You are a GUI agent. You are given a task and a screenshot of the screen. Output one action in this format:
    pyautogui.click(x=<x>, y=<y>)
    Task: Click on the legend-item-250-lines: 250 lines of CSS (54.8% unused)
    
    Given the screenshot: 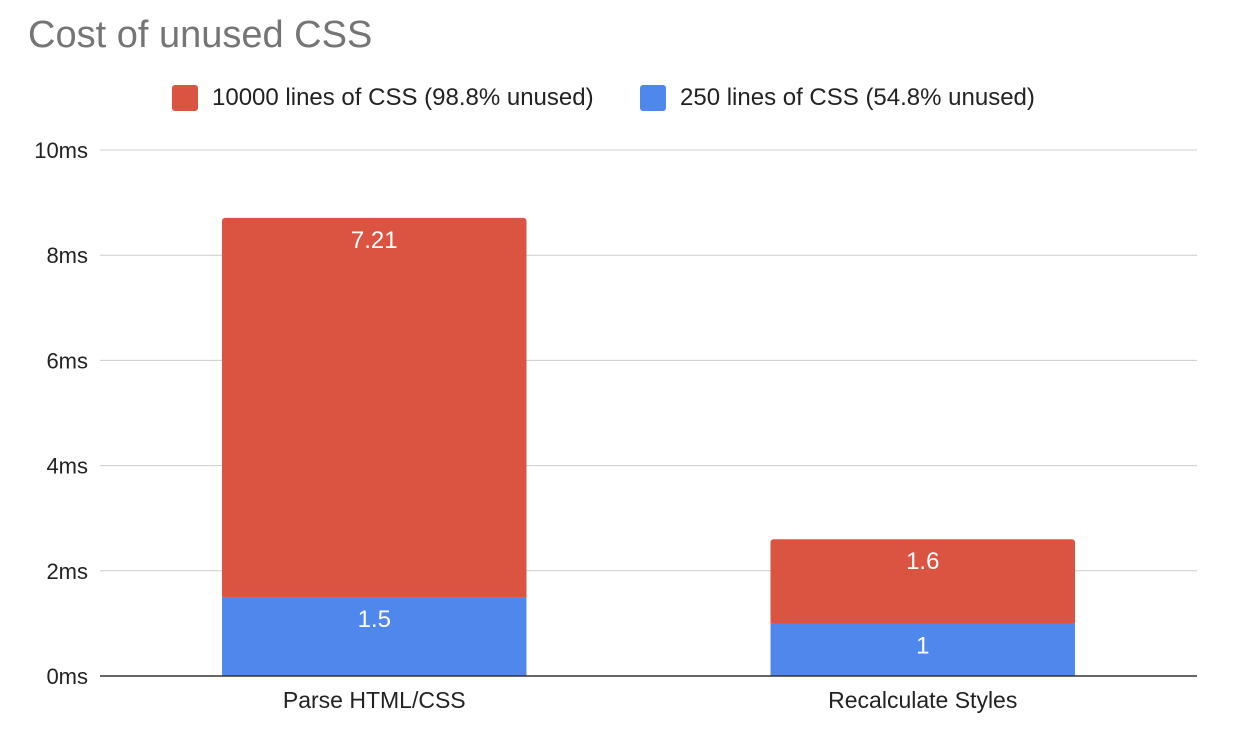 What is the action you would take?
    pyautogui.click(x=837, y=98)
    